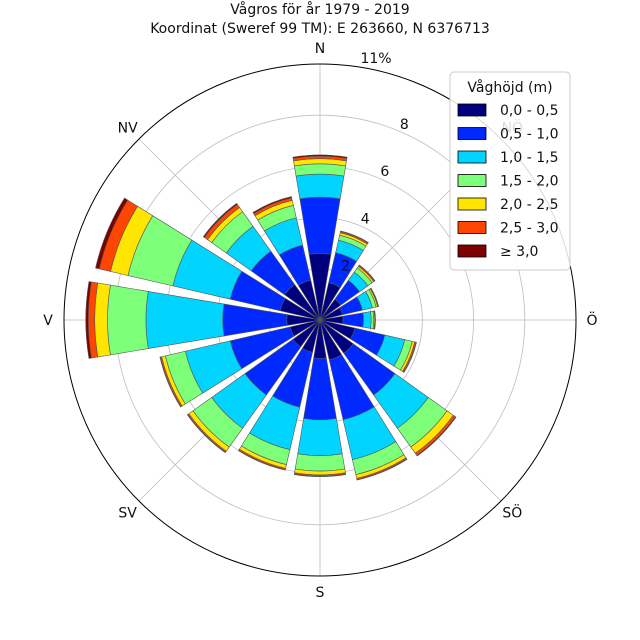  I want to click on bar-segment-Ö-6, so click(375, 320).